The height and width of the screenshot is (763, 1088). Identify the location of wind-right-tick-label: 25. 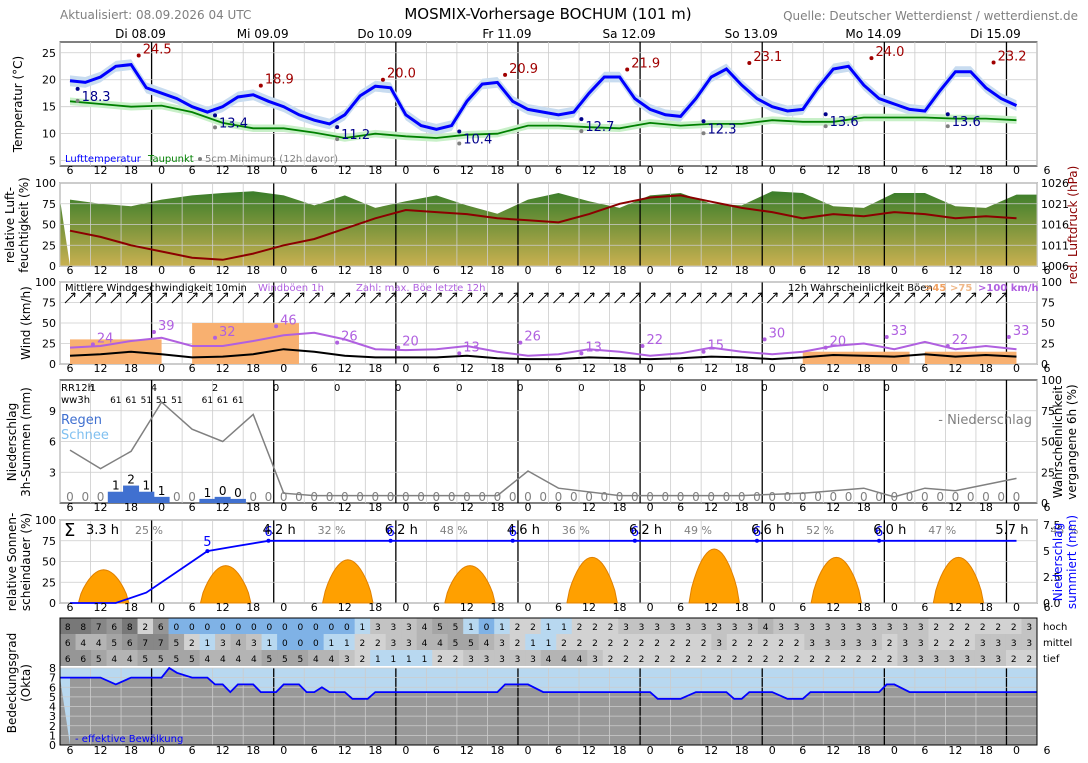
(1048, 344).